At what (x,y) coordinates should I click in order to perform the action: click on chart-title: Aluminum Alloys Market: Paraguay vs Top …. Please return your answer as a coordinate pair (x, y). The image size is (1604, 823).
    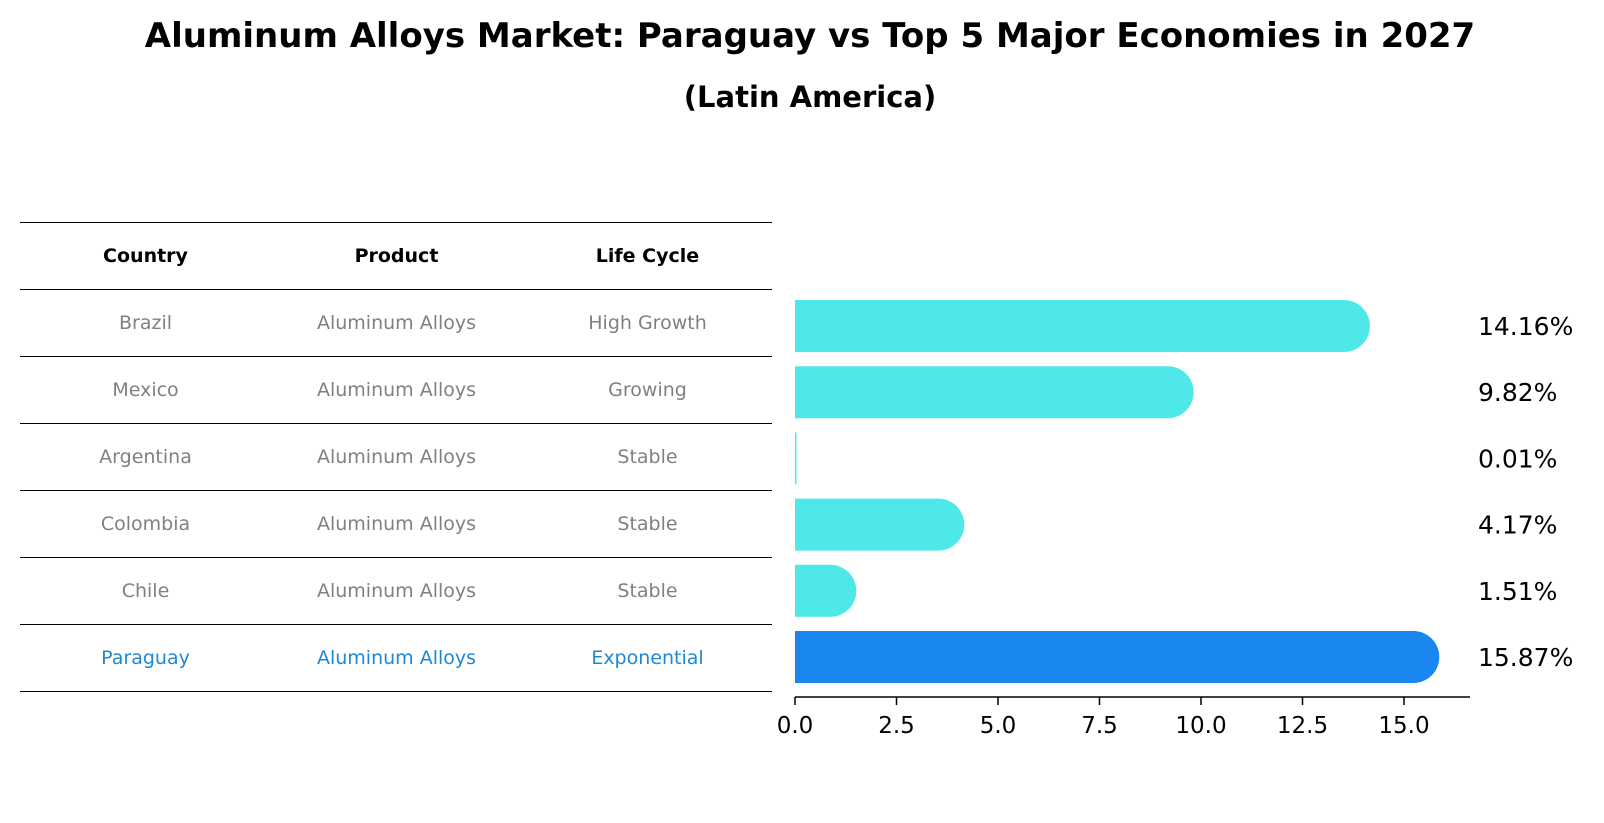
    Looking at the image, I should click on (810, 36).